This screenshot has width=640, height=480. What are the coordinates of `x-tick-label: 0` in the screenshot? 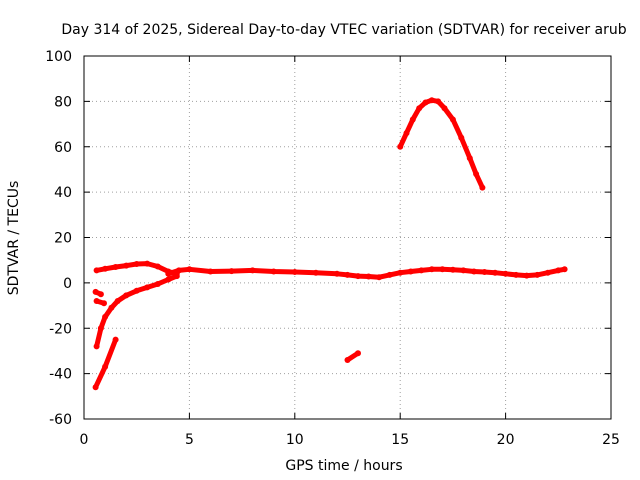 It's located at (84, 440).